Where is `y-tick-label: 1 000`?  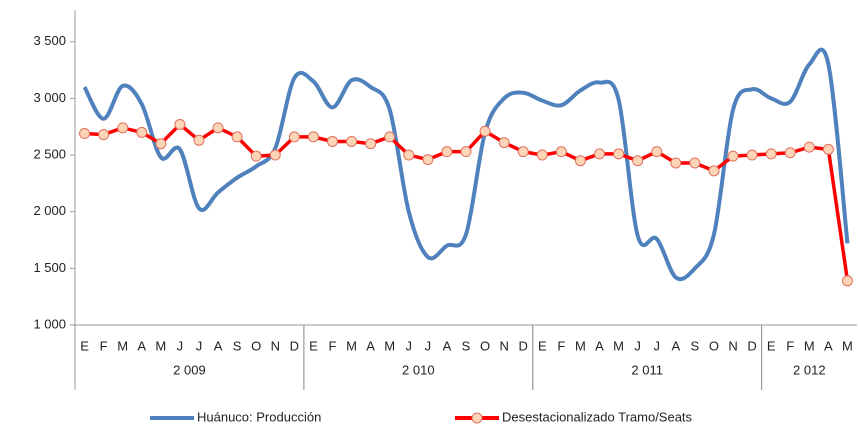 y-tick-label: 1 000 is located at coordinates (49, 323).